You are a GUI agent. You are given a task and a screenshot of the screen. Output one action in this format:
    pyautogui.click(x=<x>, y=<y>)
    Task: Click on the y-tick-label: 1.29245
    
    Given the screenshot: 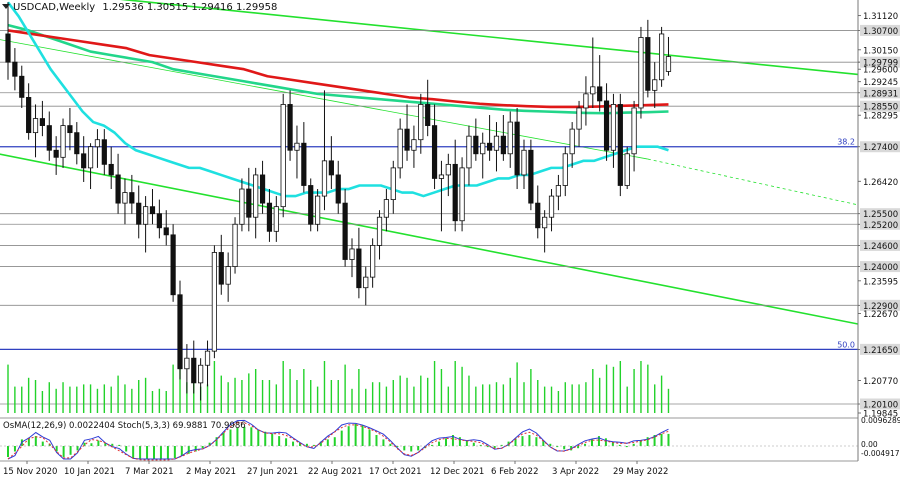 What is the action you would take?
    pyautogui.click(x=880, y=83)
    